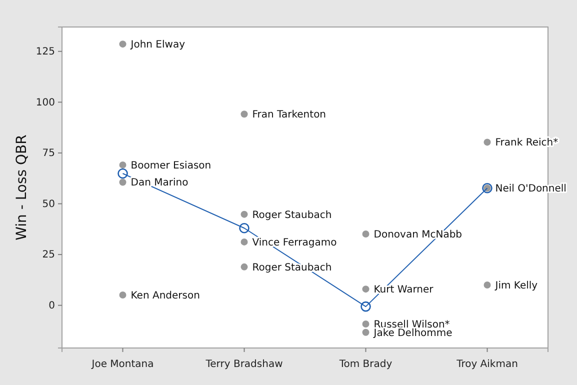 The height and width of the screenshot is (385, 577). I want to click on annotation: John Elway, so click(158, 45).